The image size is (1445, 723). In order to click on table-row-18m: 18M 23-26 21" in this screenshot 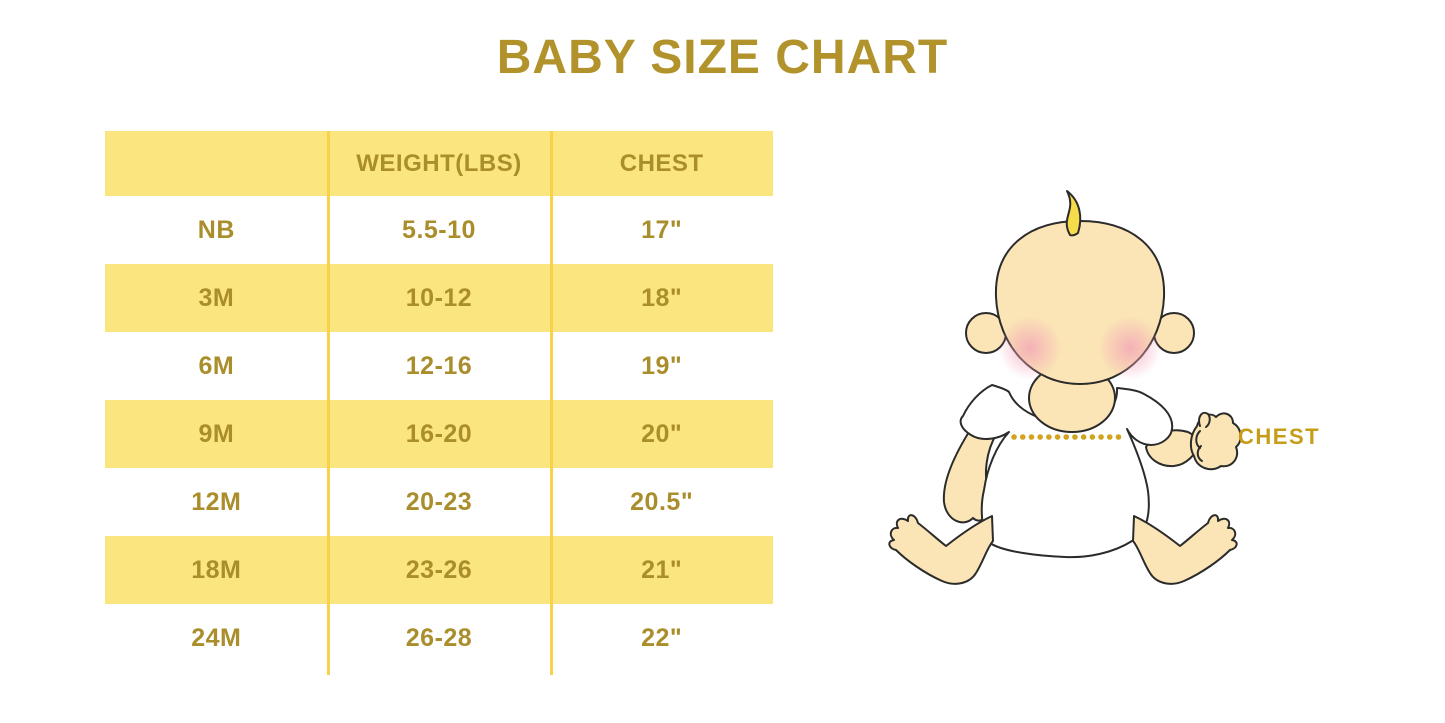, I will do `click(439, 570)`.